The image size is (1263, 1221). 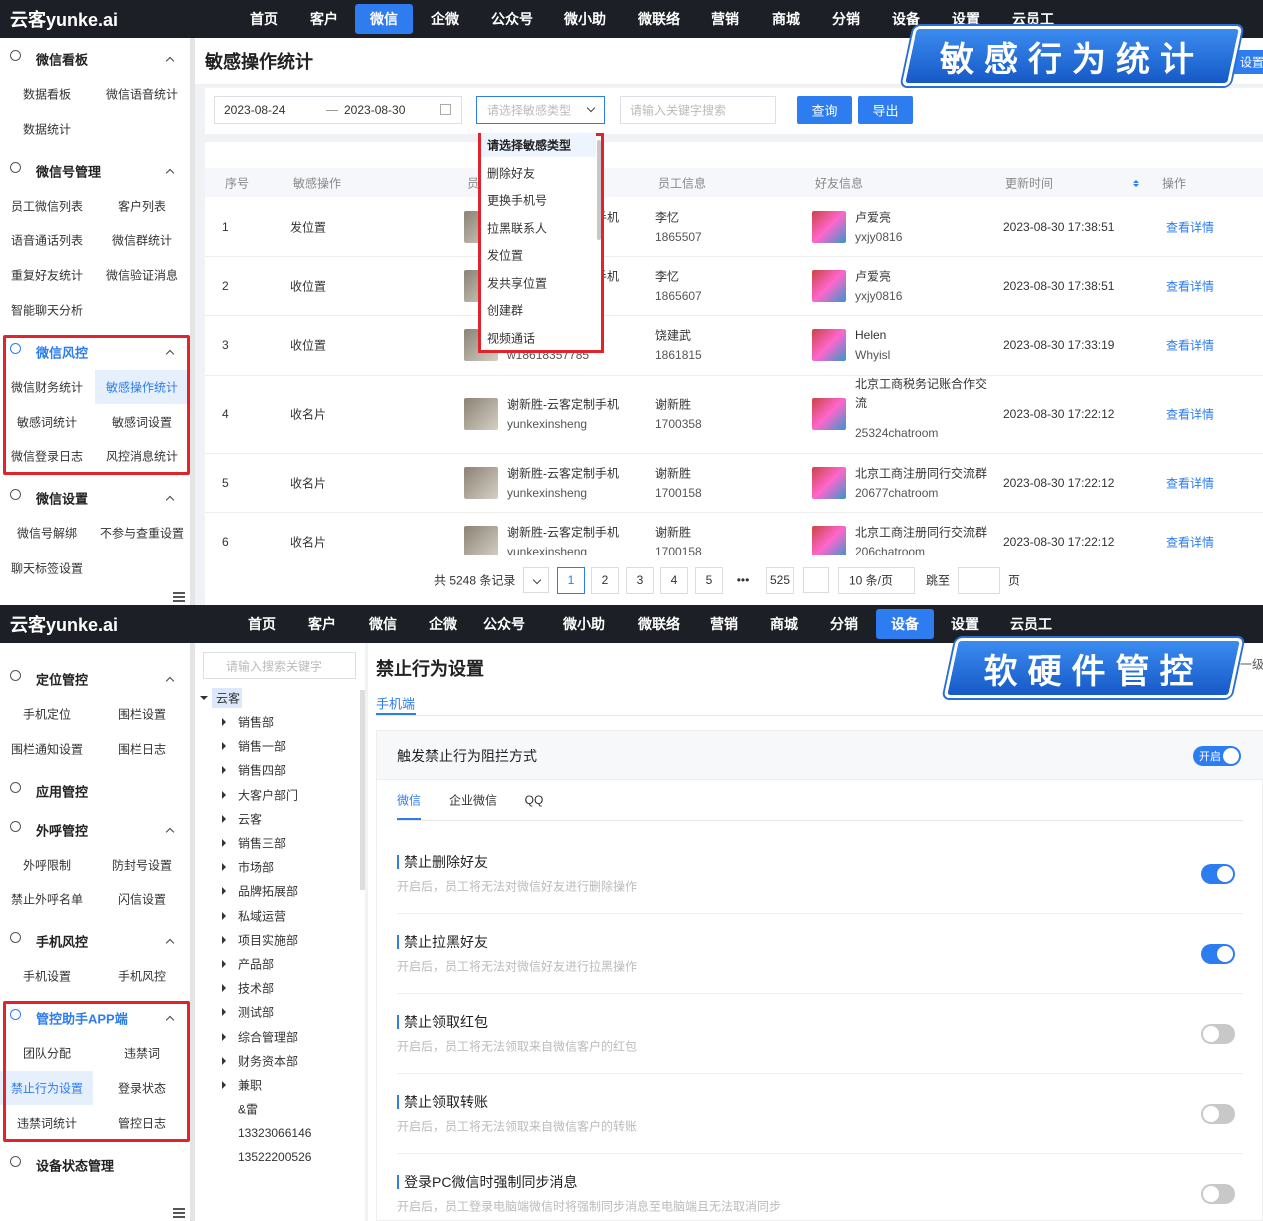 I want to click on dropdown-option: 视频通话, so click(x=511, y=338).